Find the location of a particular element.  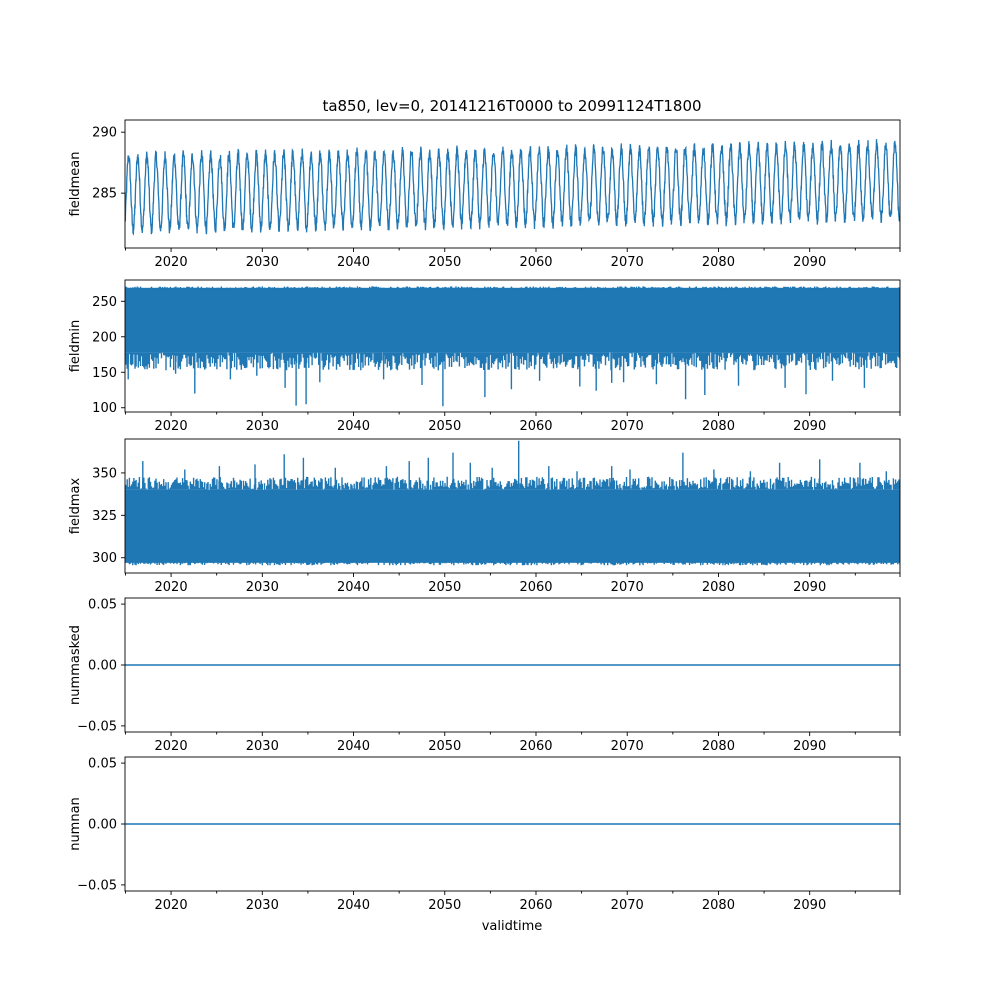

y-axis-label: numnan is located at coordinates (75, 824).